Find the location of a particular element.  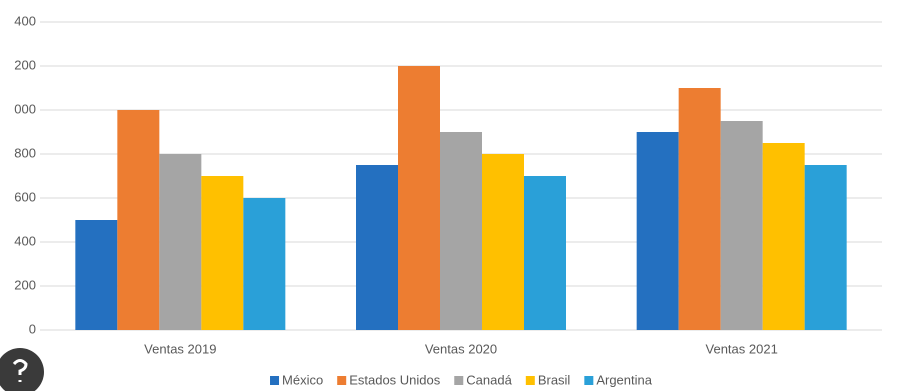

legend-label: Canadá is located at coordinates (489, 379).